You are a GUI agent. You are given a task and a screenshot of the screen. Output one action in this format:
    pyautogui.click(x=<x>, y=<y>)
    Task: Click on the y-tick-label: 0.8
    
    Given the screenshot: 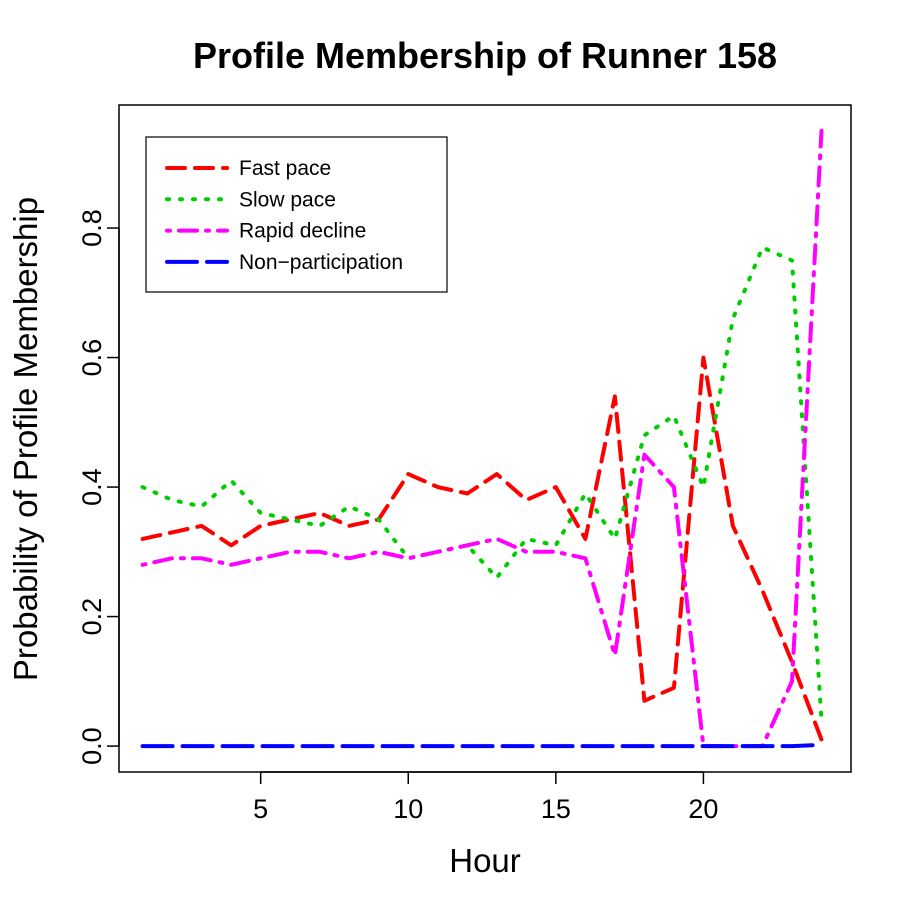 What is the action you would take?
    pyautogui.click(x=92, y=228)
    